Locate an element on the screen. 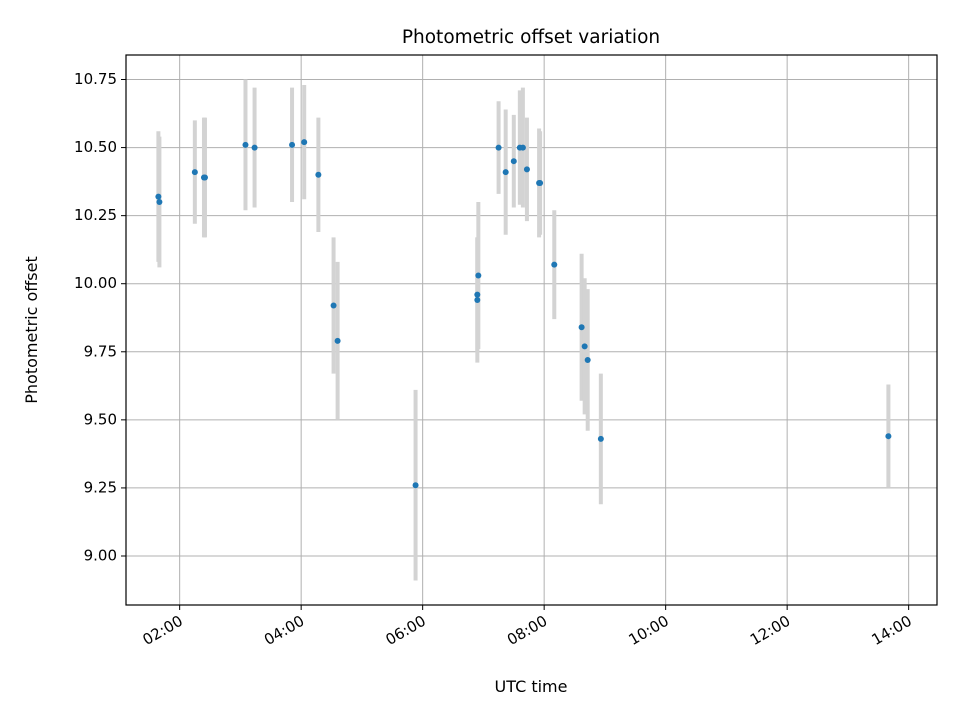  y-tick-label: 9.00 is located at coordinates (100, 555).